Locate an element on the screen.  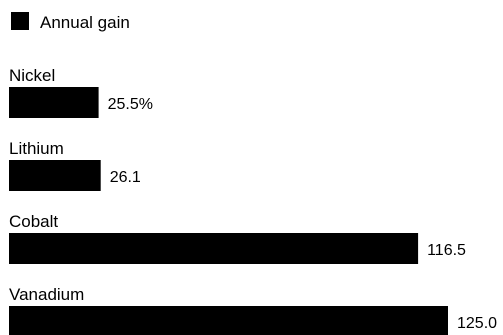
category-label-vanadium: Vanadium is located at coordinates (46, 294).